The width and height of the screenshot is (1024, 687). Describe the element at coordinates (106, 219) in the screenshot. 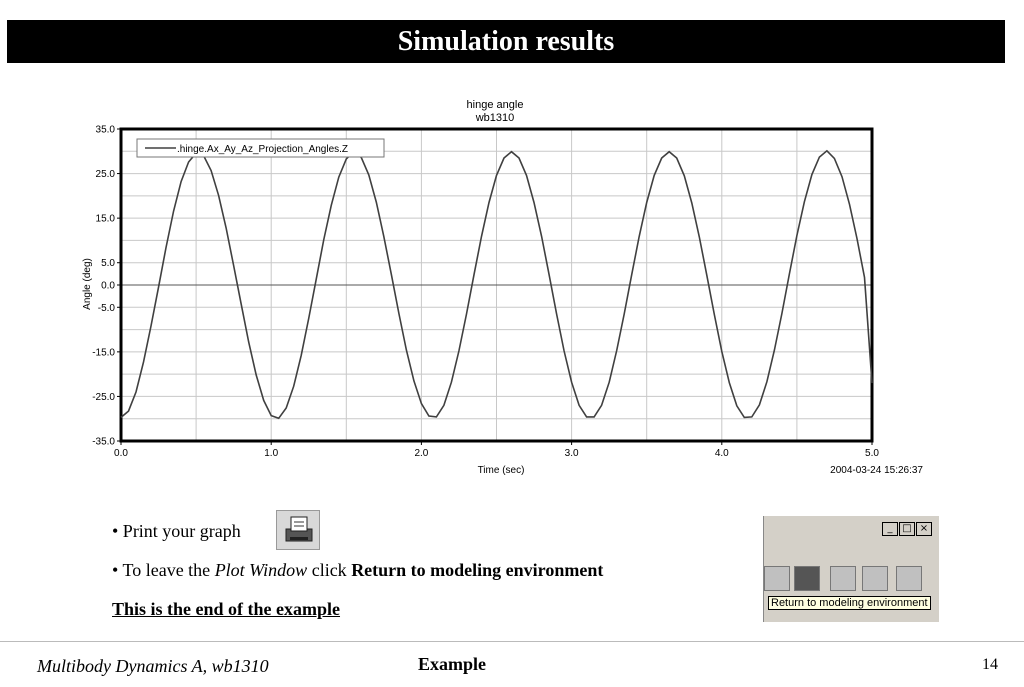

I see `y-tick-label: 15.0` at that location.